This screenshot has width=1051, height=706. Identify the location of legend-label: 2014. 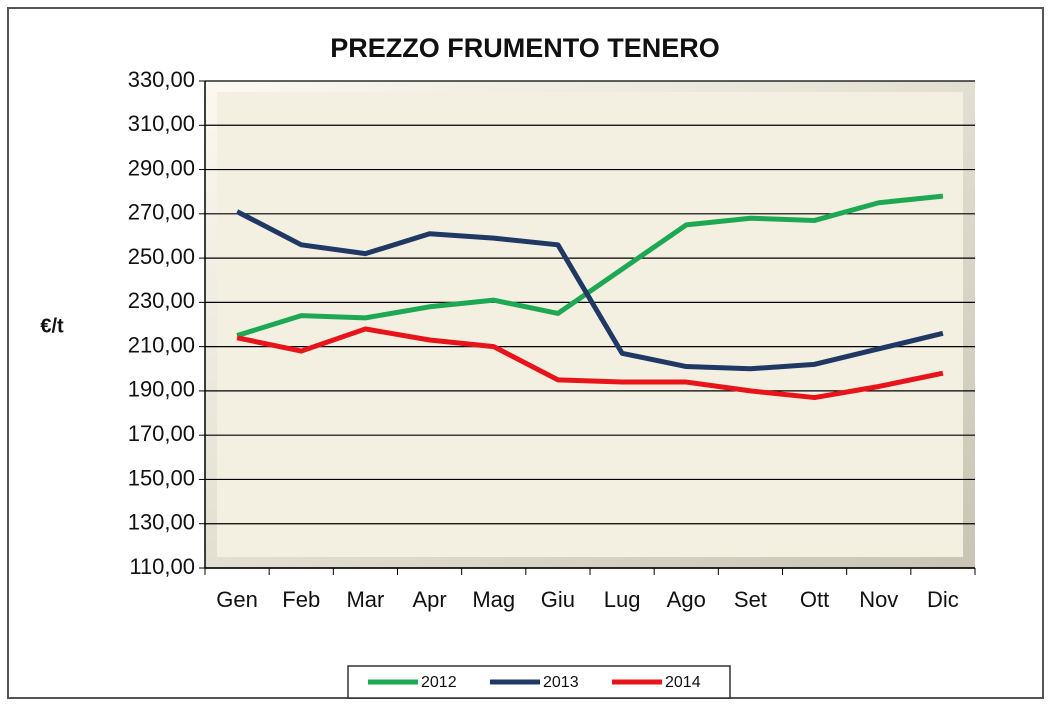
(683, 682).